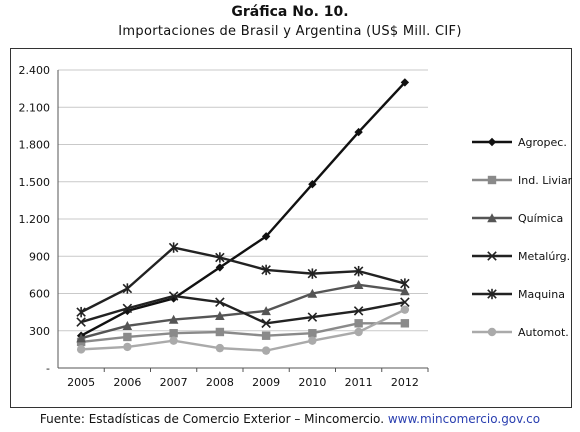 This screenshot has width=580, height=432. Describe the element at coordinates (48, 368) in the screenshot. I see `y-tick-label: -` at that location.